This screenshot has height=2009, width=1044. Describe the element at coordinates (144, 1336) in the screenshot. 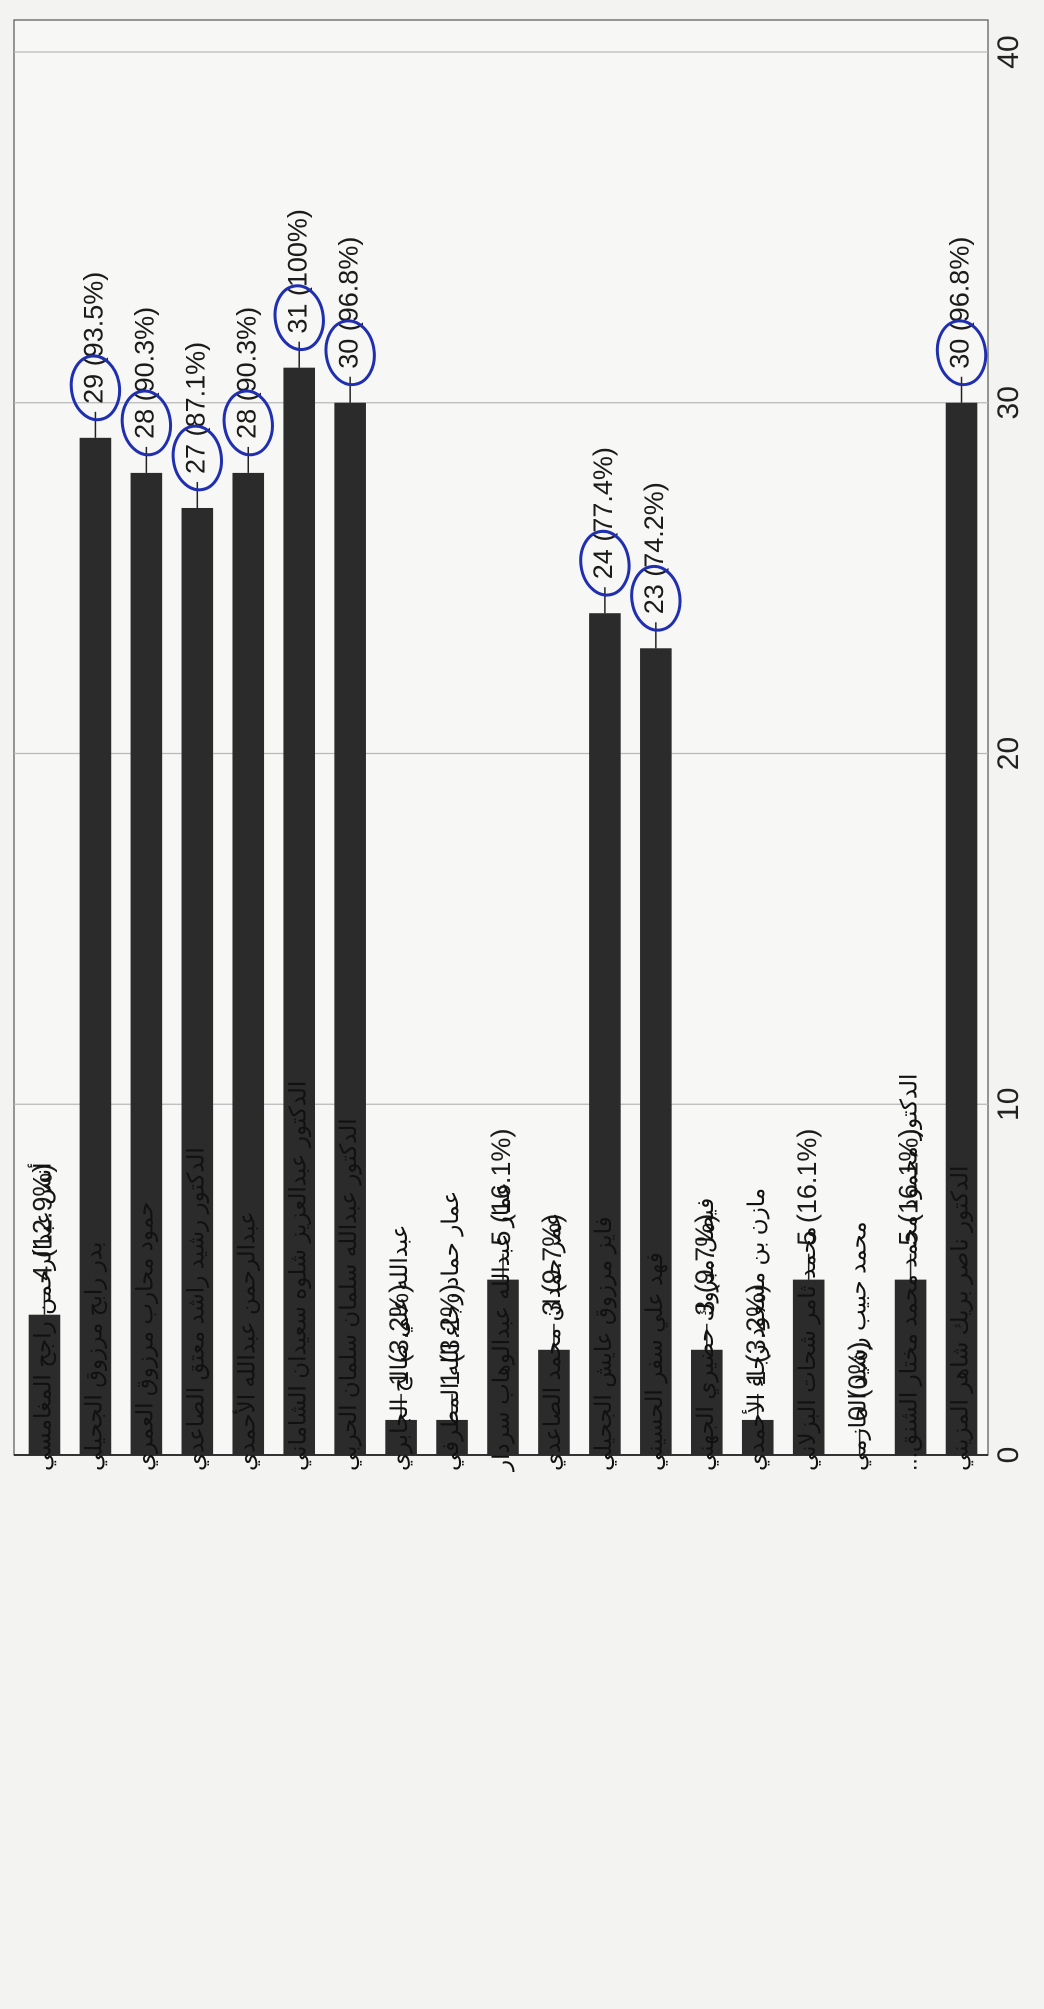

I see `category-label: حمود محارب مرزوق العمري` at that location.